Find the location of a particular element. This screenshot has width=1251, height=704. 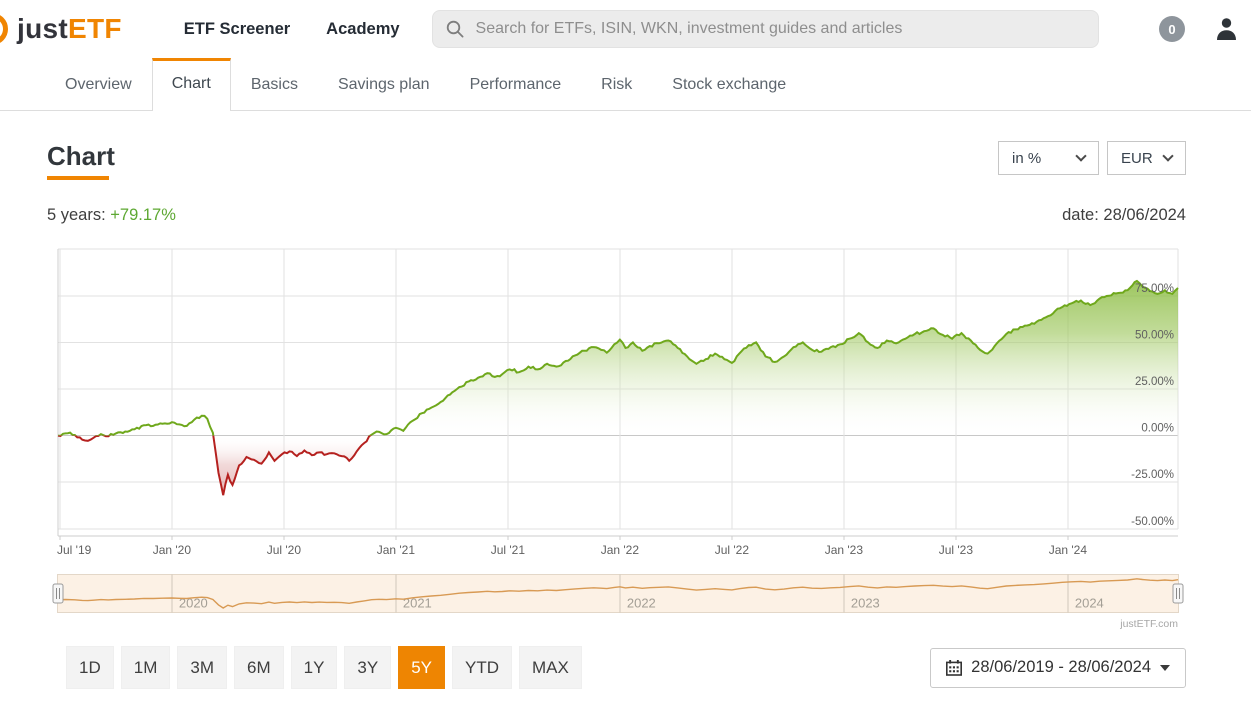

x-tick-label: Jul '20 is located at coordinates (284, 550).